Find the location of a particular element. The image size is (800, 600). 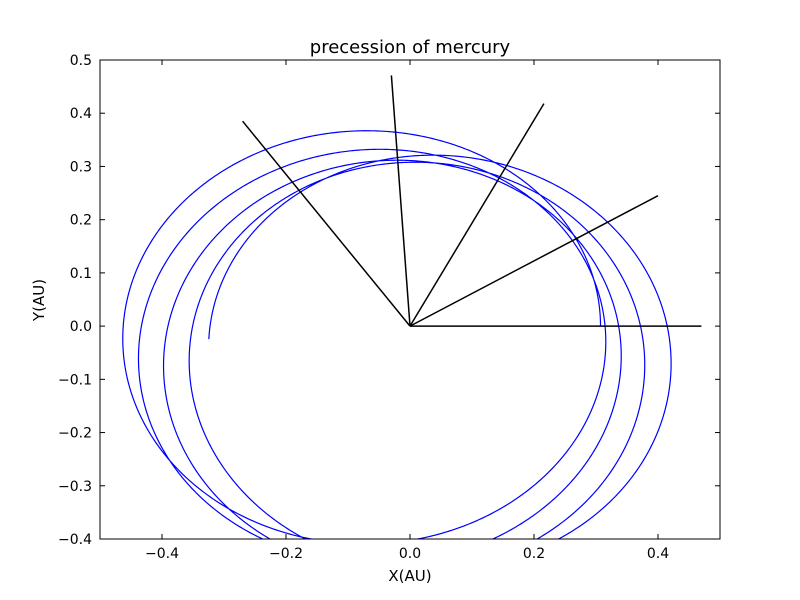

y-tick-label: −0.4 is located at coordinates (75, 540).